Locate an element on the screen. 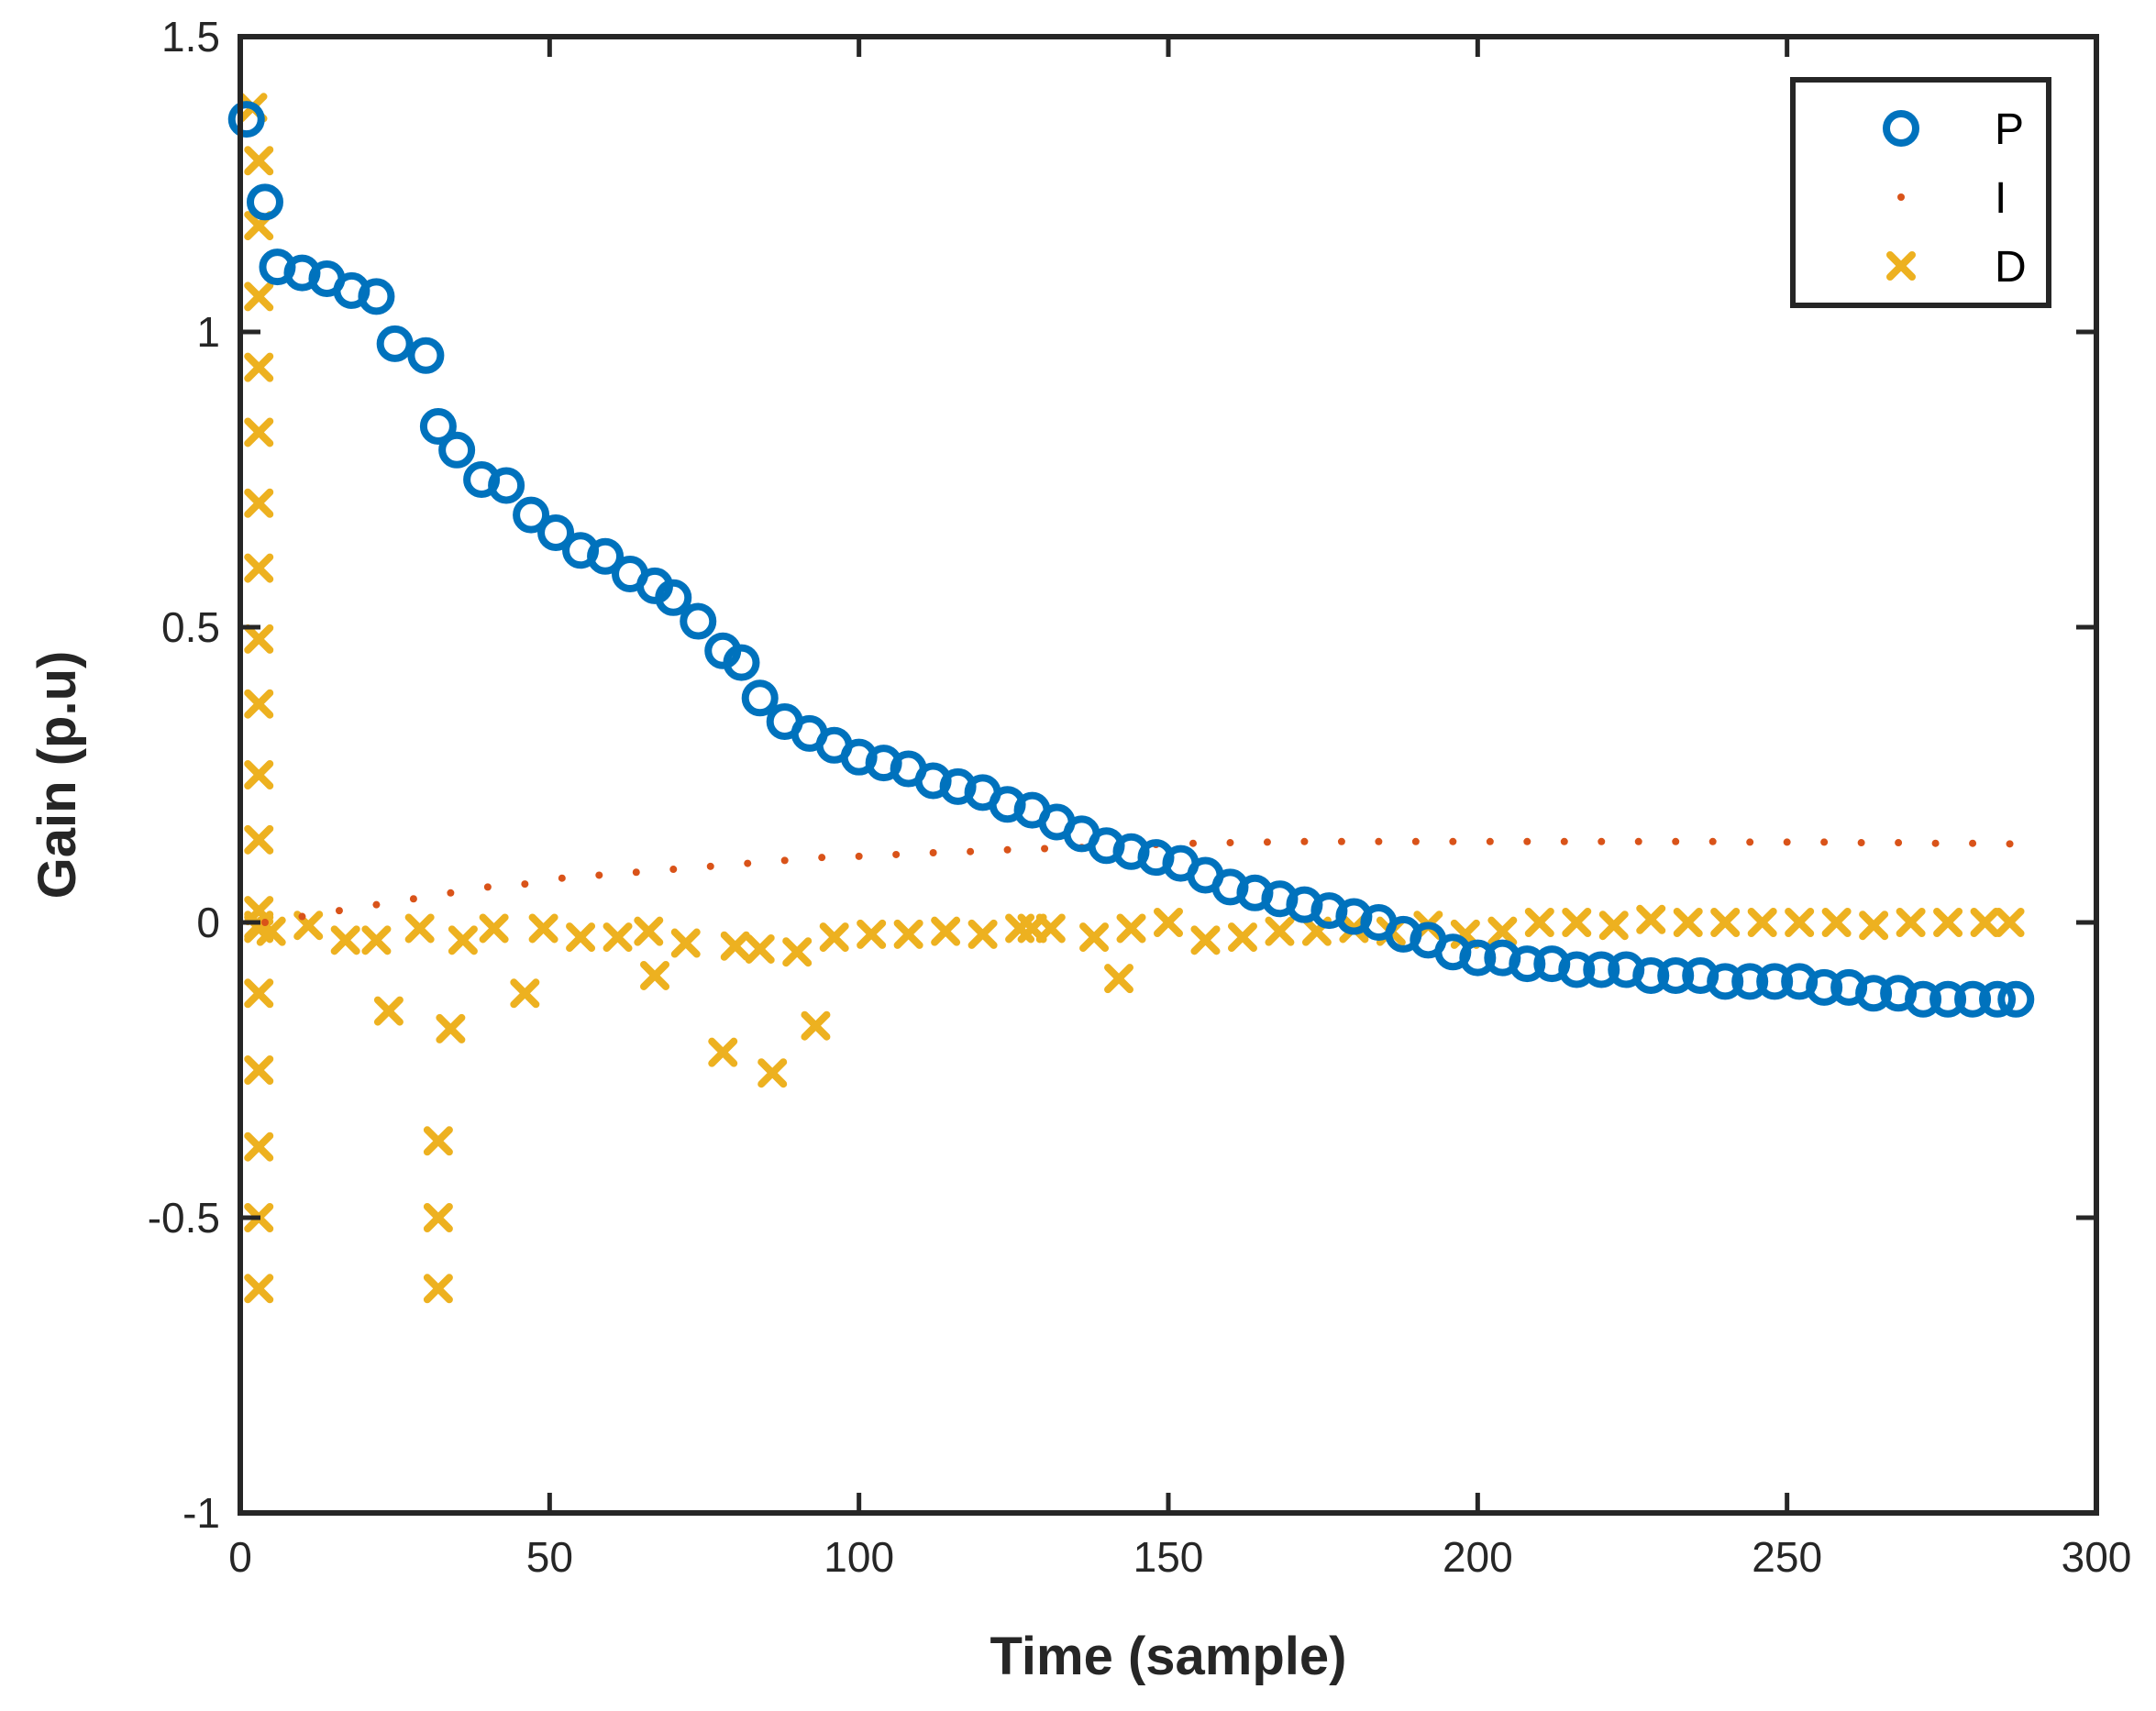  legend-marker-p is located at coordinates (1901, 128).